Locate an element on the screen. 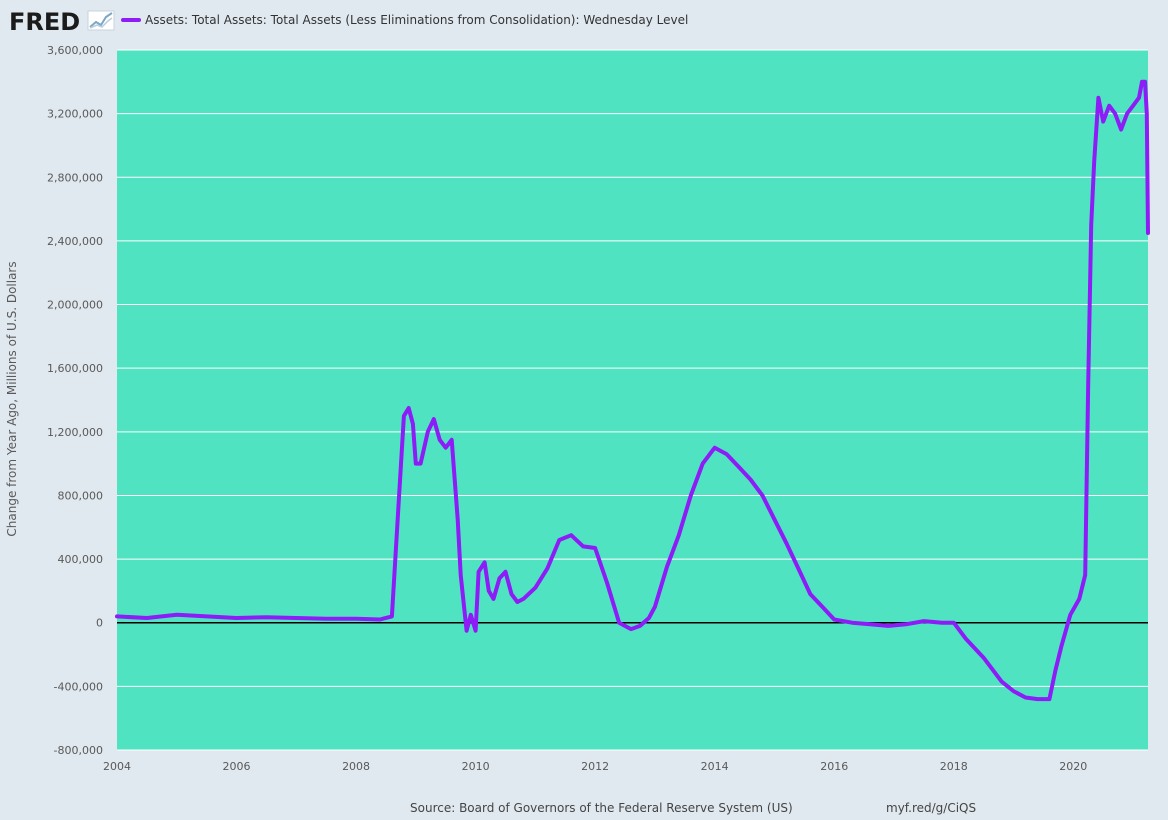 This screenshot has width=1168, height=820. logo-text: FRED is located at coordinates (44, 22).